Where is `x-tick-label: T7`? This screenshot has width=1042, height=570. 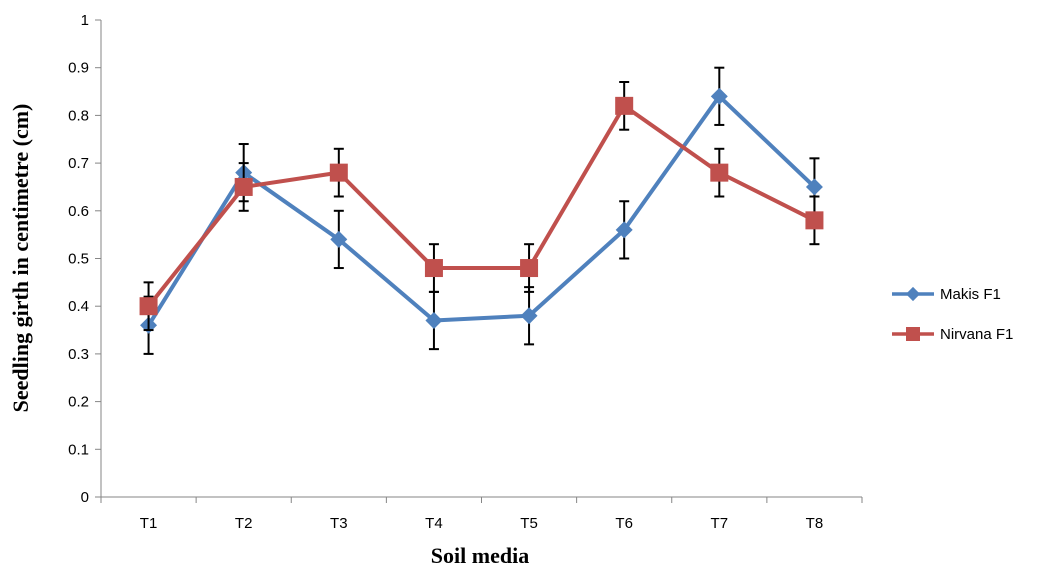
x-tick-label: T7 is located at coordinates (720, 523).